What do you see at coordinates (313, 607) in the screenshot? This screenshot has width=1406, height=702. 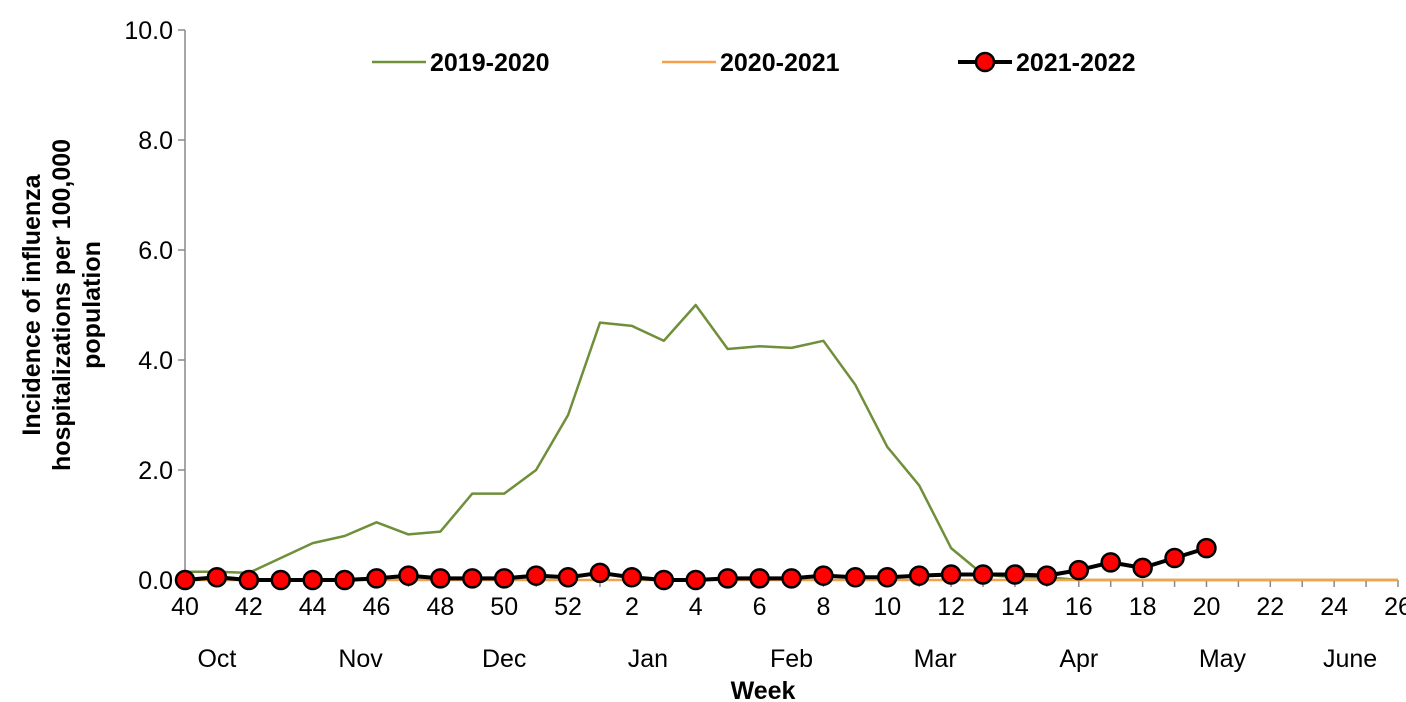 I see `x-tick-label: 44` at bounding box center [313, 607].